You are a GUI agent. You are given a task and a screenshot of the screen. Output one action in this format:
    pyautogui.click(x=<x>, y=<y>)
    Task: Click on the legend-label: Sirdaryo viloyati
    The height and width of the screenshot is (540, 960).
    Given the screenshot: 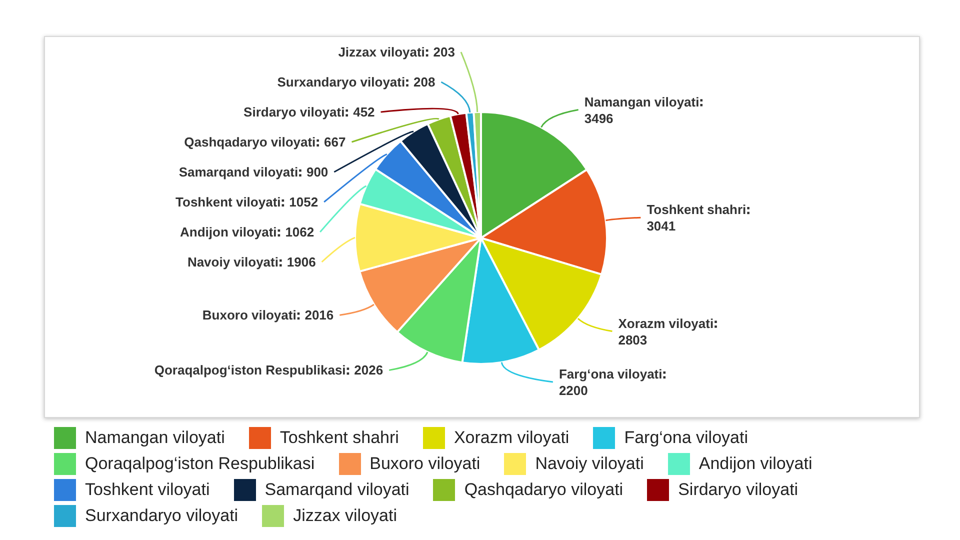 What is the action you would take?
    pyautogui.click(x=738, y=490)
    